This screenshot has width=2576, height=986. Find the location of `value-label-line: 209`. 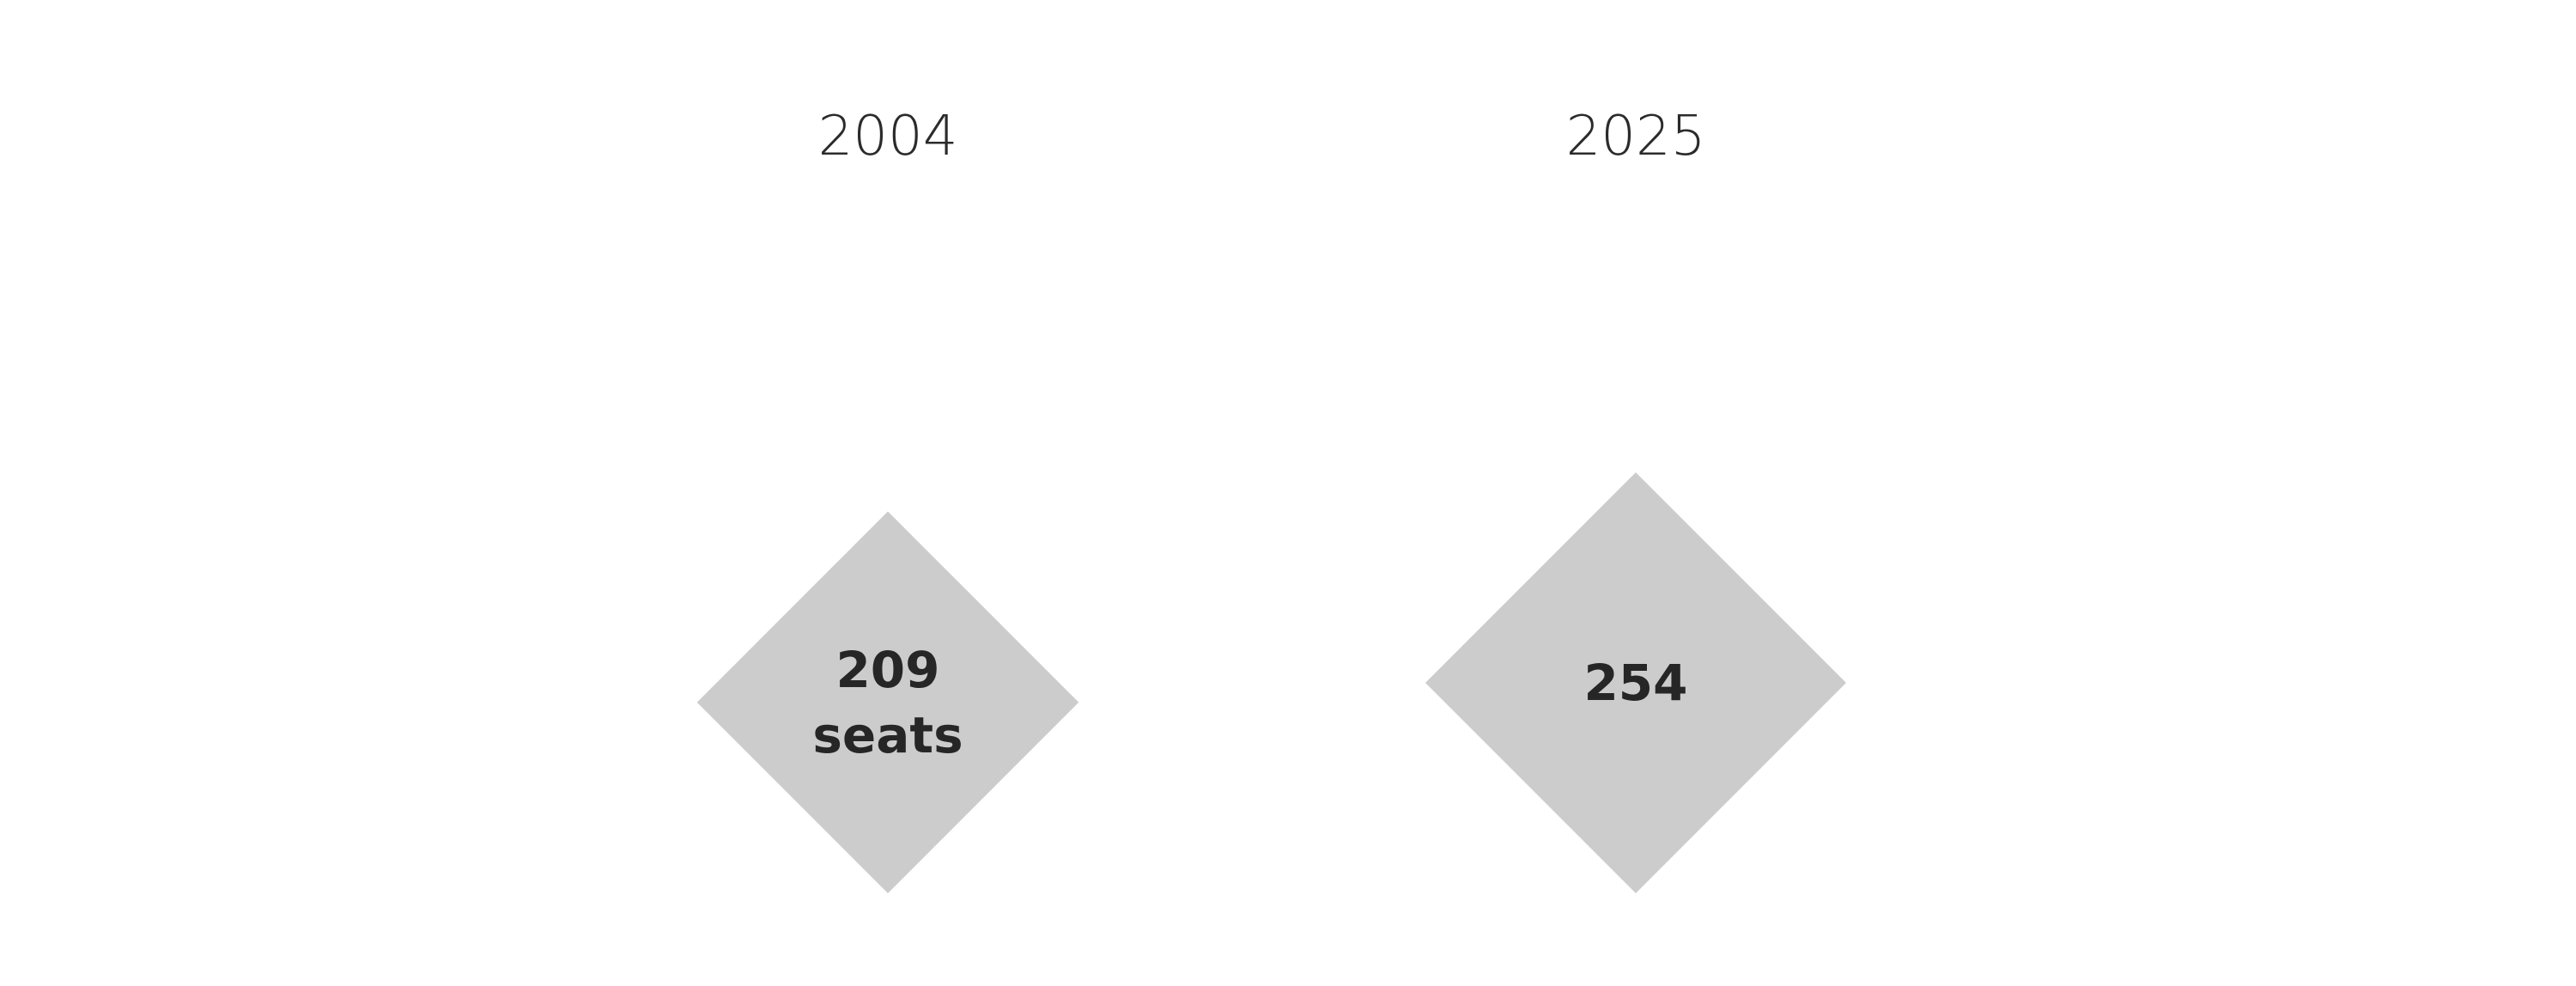

value-label-line: 209 is located at coordinates (887, 670).